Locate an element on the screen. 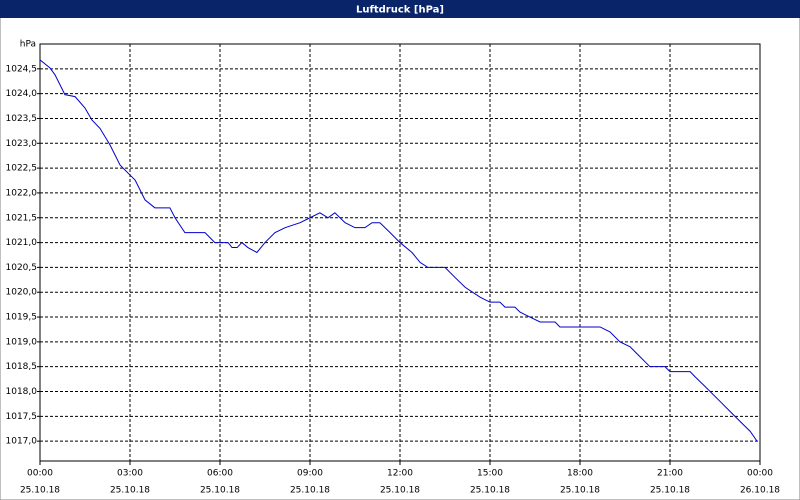  x-tick-label: 21:00 is located at coordinates (670, 474).